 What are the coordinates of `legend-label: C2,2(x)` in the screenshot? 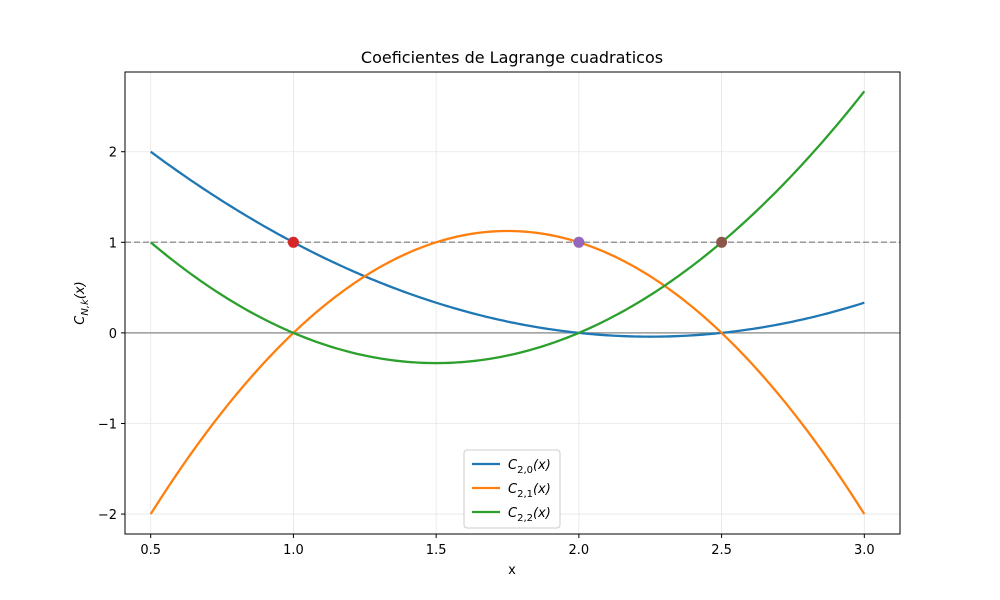 It's located at (529, 515).